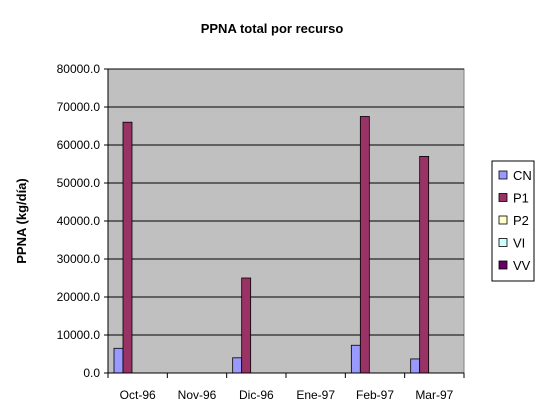 This screenshot has width=544, height=418. What do you see at coordinates (315, 395) in the screenshot?
I see `x-tick-label: Ene-97` at bounding box center [315, 395].